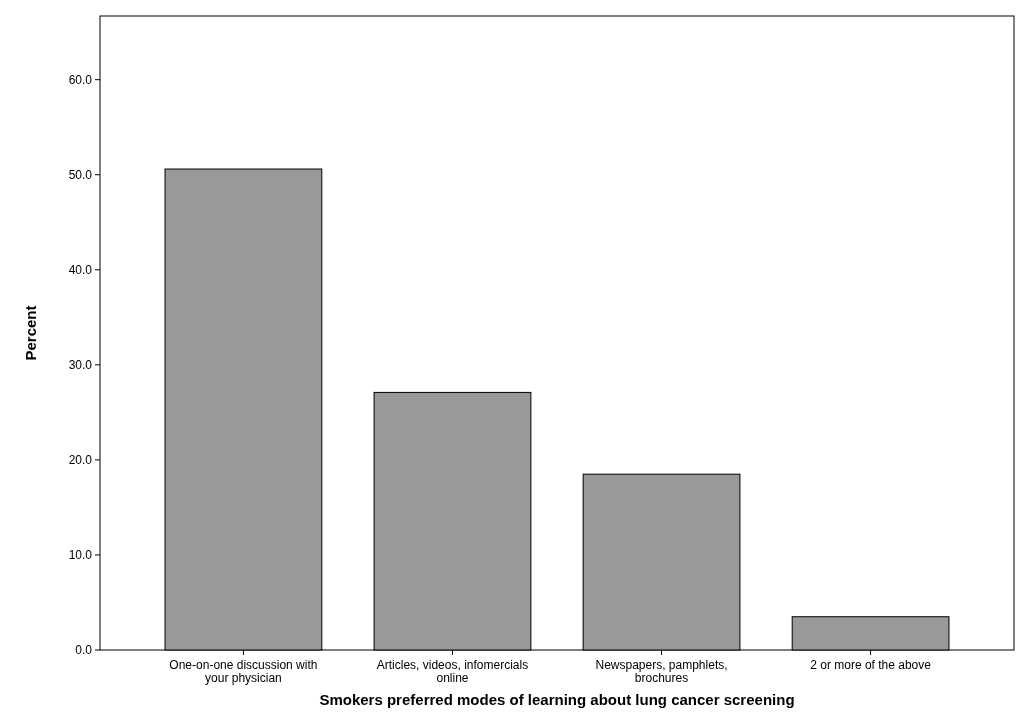 Image resolution: width=1024 pixels, height=727 pixels. What do you see at coordinates (557, 699) in the screenshot?
I see `x-axis-title: Smokers preferred modes of learning about lung cancer screening` at bounding box center [557, 699].